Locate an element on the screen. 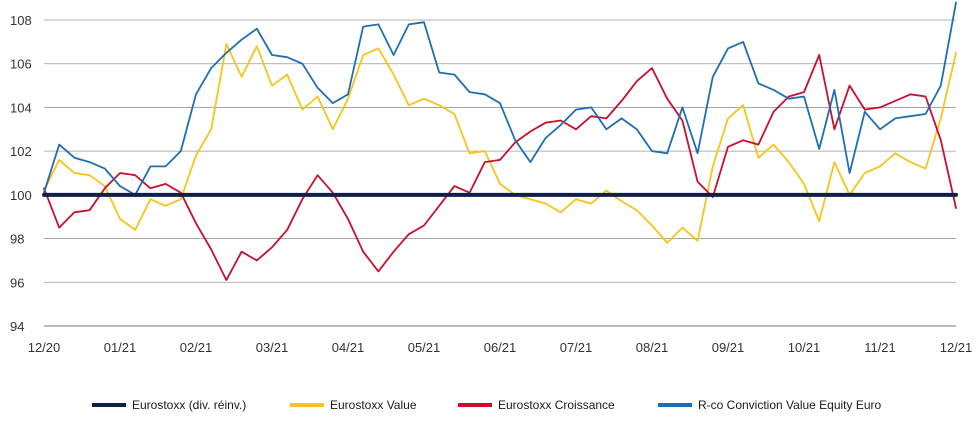 The width and height of the screenshot is (980, 422). x-tick-label-4: 04/21 is located at coordinates (348, 347).